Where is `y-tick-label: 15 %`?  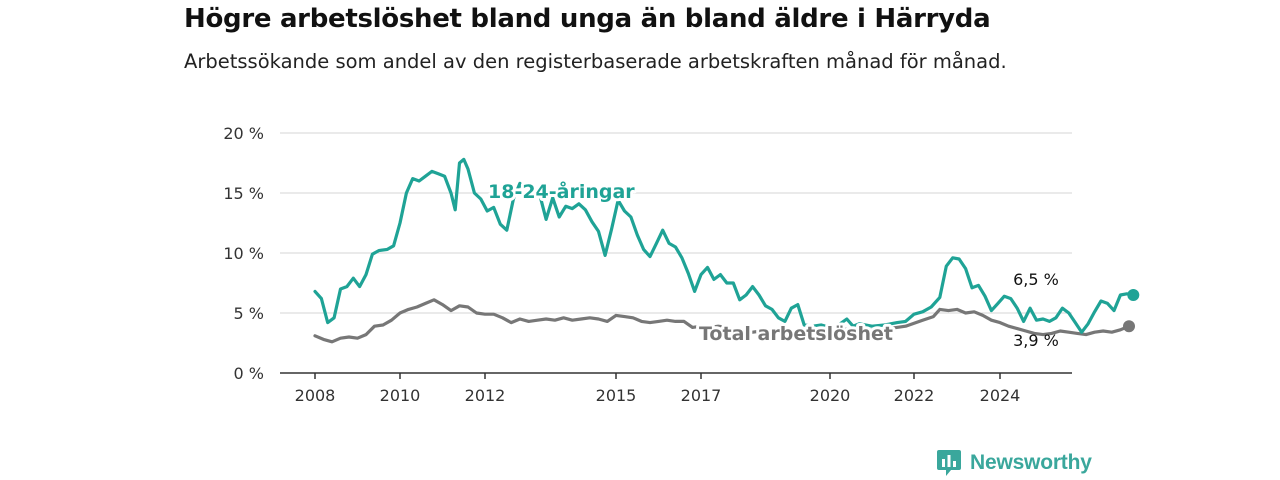
y-tick-label: 15 % is located at coordinates (243, 193).